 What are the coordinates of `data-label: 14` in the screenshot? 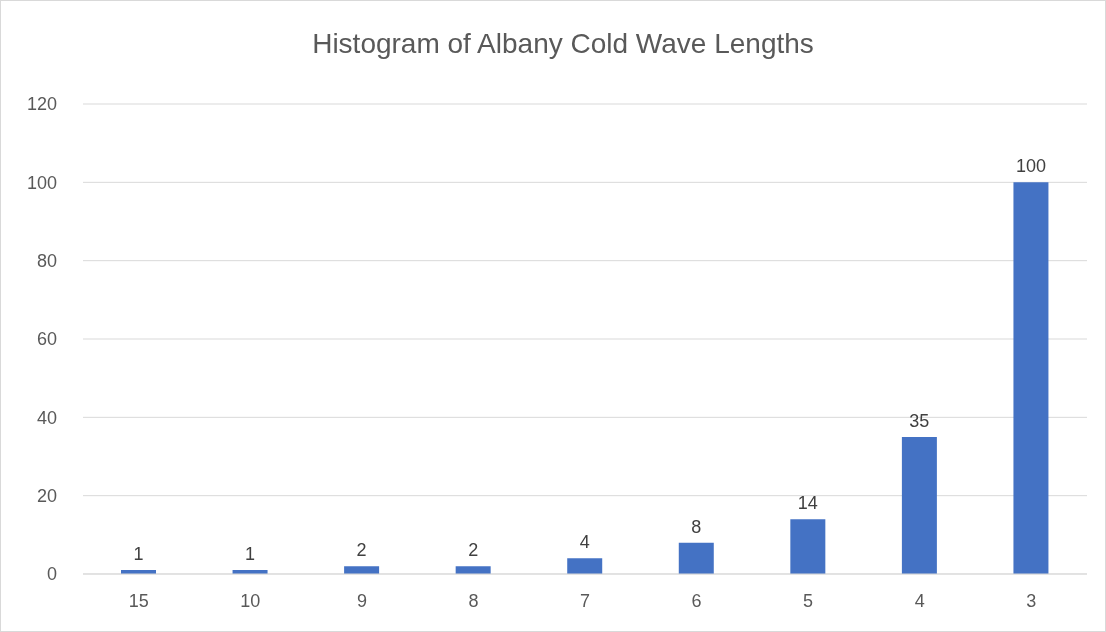 It's located at (807, 503).